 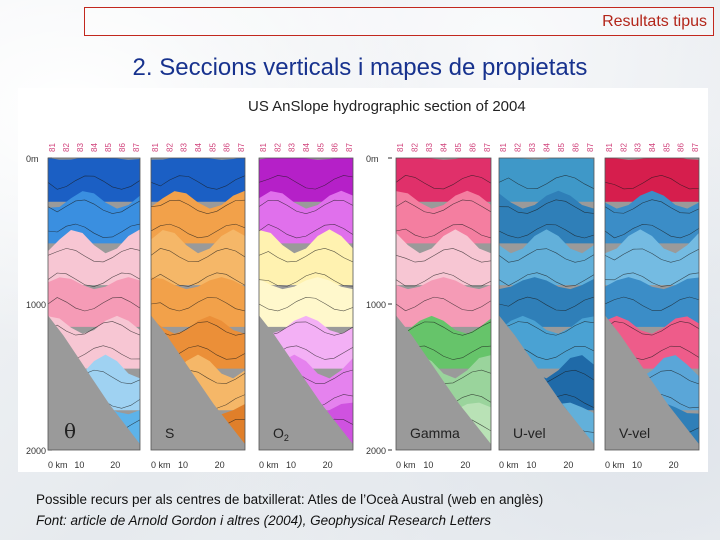 I want to click on header-bar: Resultats tipus, so click(x=399, y=21).